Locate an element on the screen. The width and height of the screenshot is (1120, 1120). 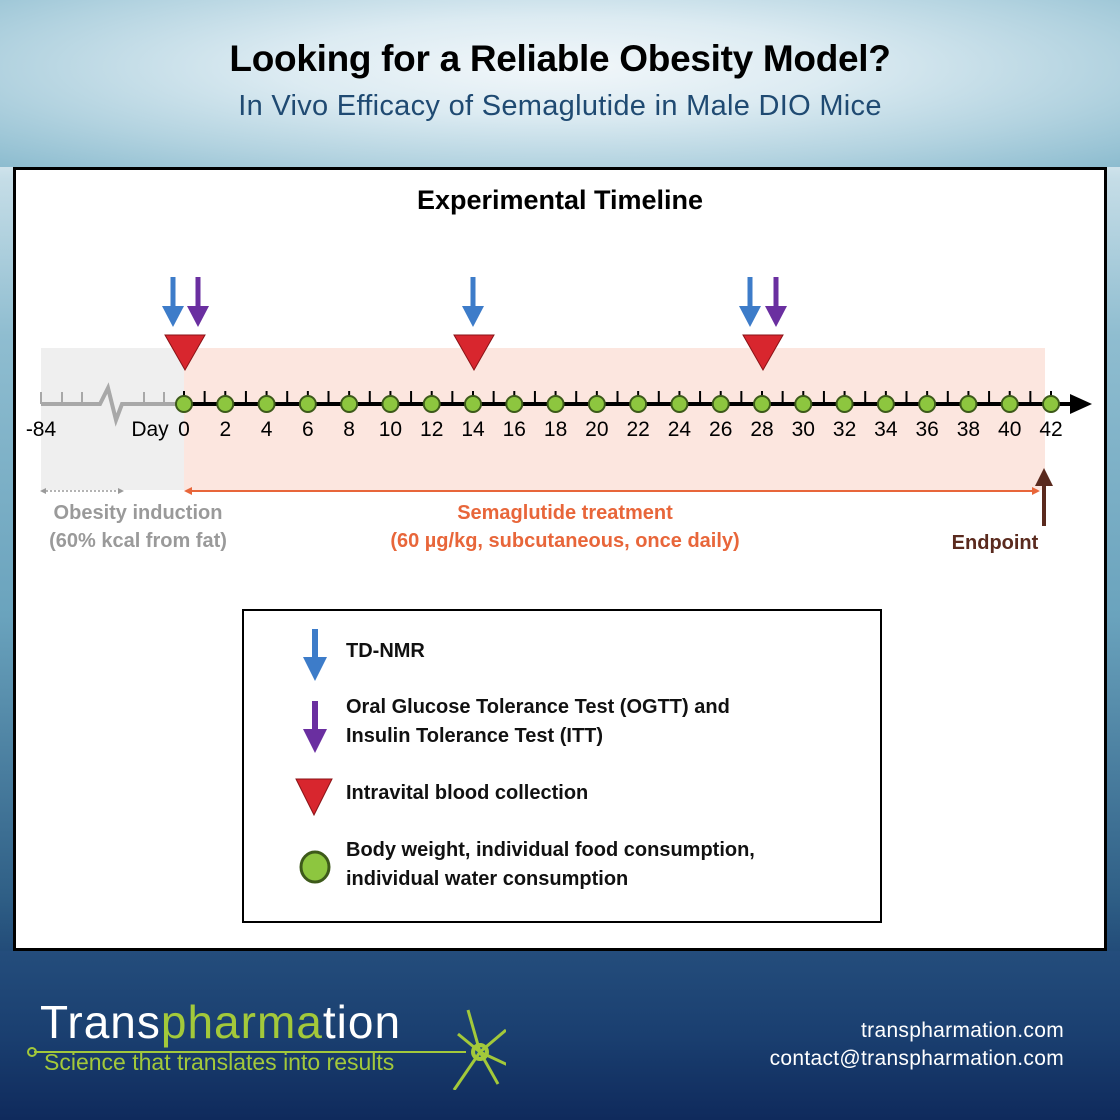
axis-tick-label: 30 is located at coordinates (803, 429).